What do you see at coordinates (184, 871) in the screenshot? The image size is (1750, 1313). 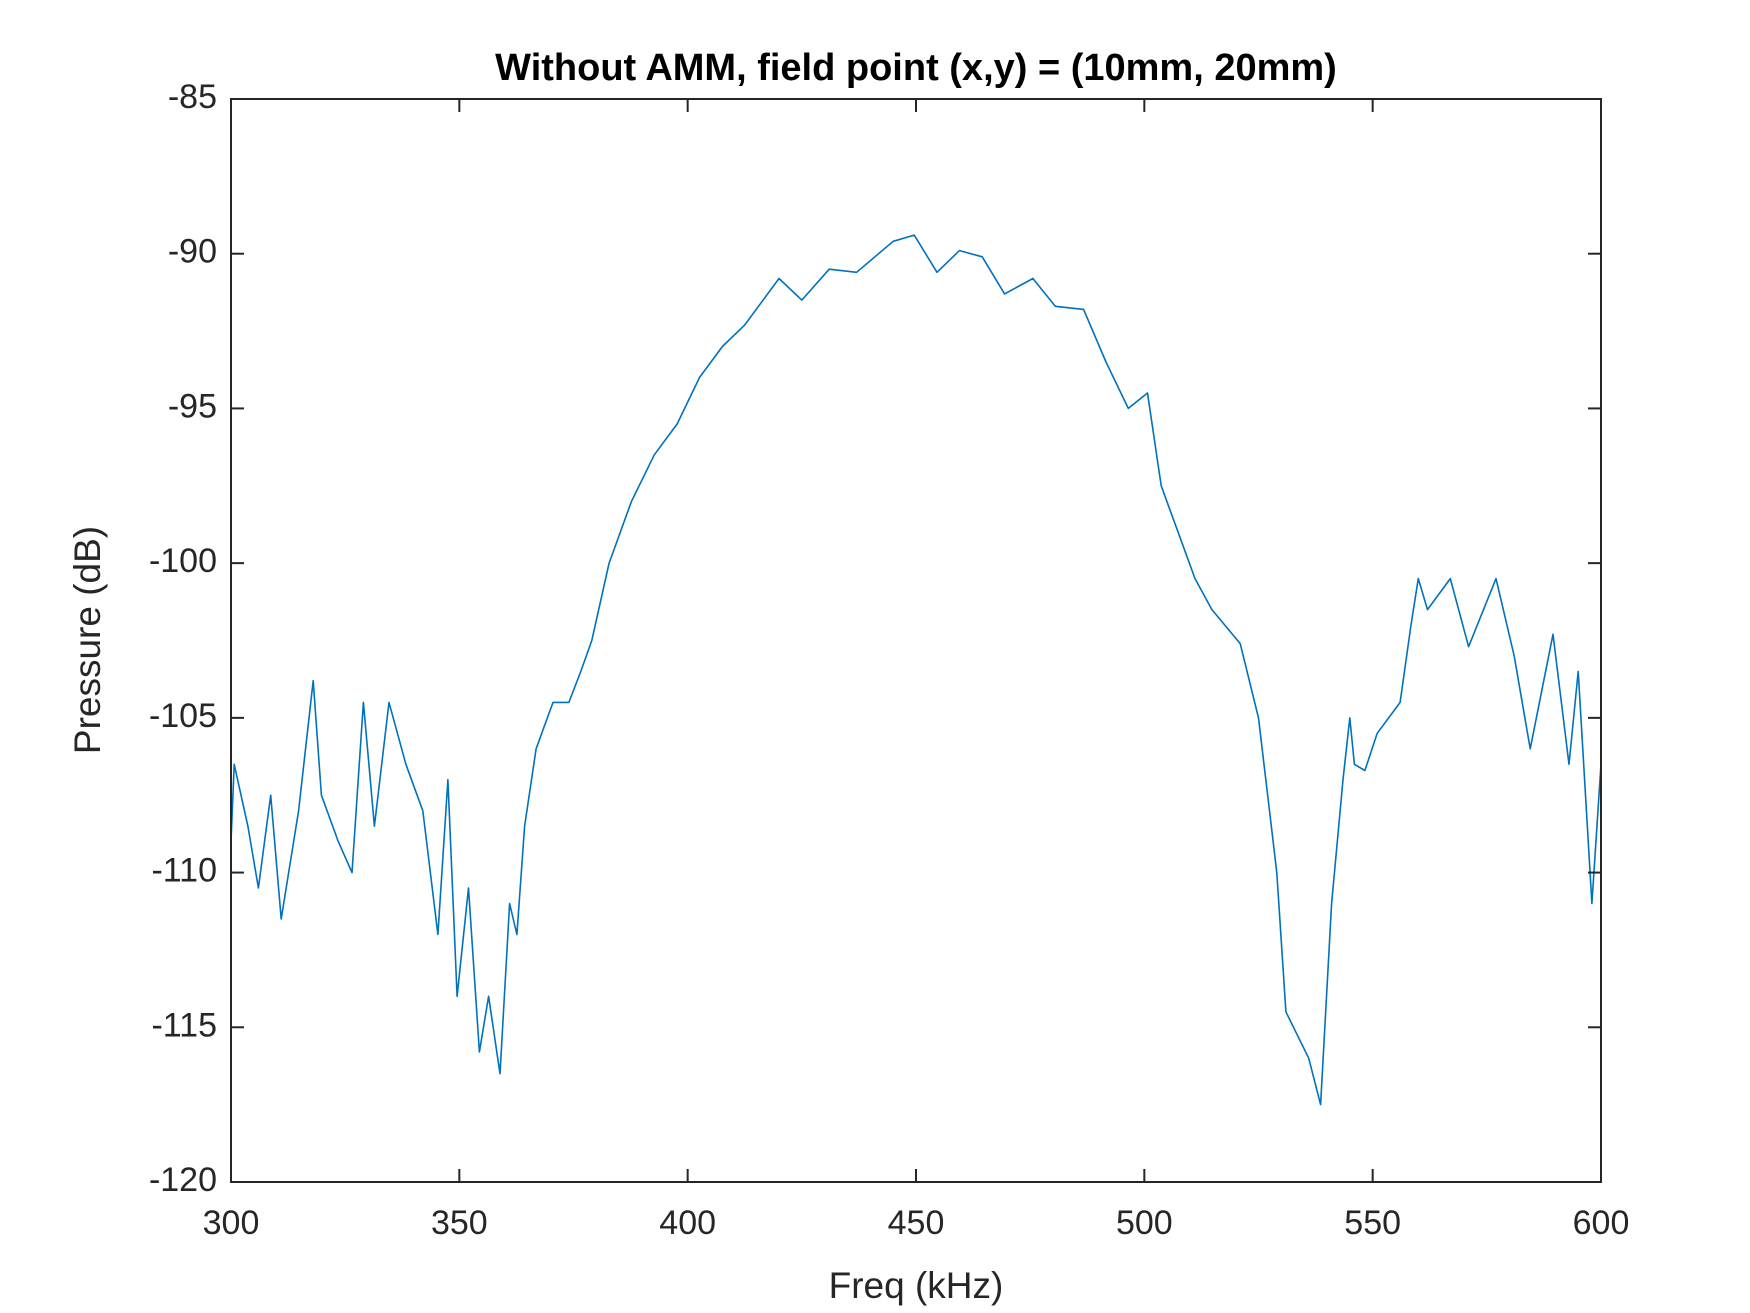 I see `y-tick-label: -110` at bounding box center [184, 871].